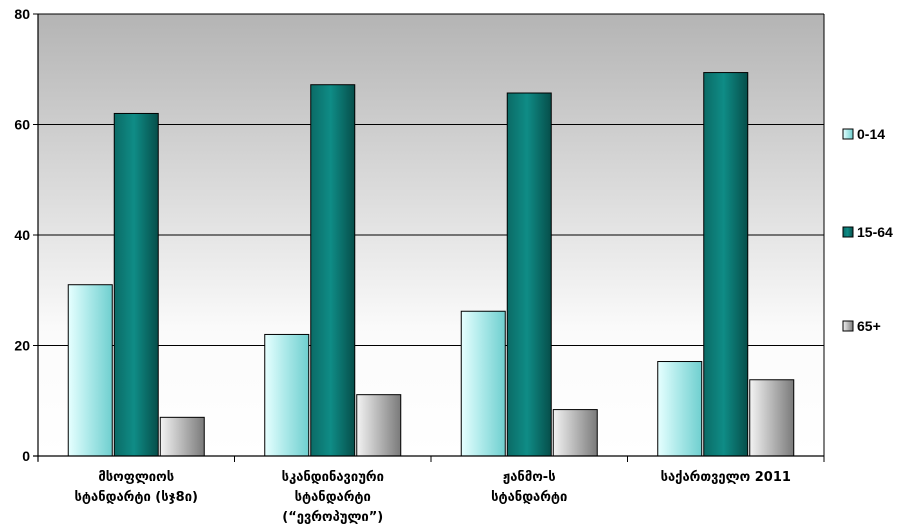 The image size is (904, 532). What do you see at coordinates (22, 125) in the screenshot?
I see `y-tick-label: 60` at bounding box center [22, 125].